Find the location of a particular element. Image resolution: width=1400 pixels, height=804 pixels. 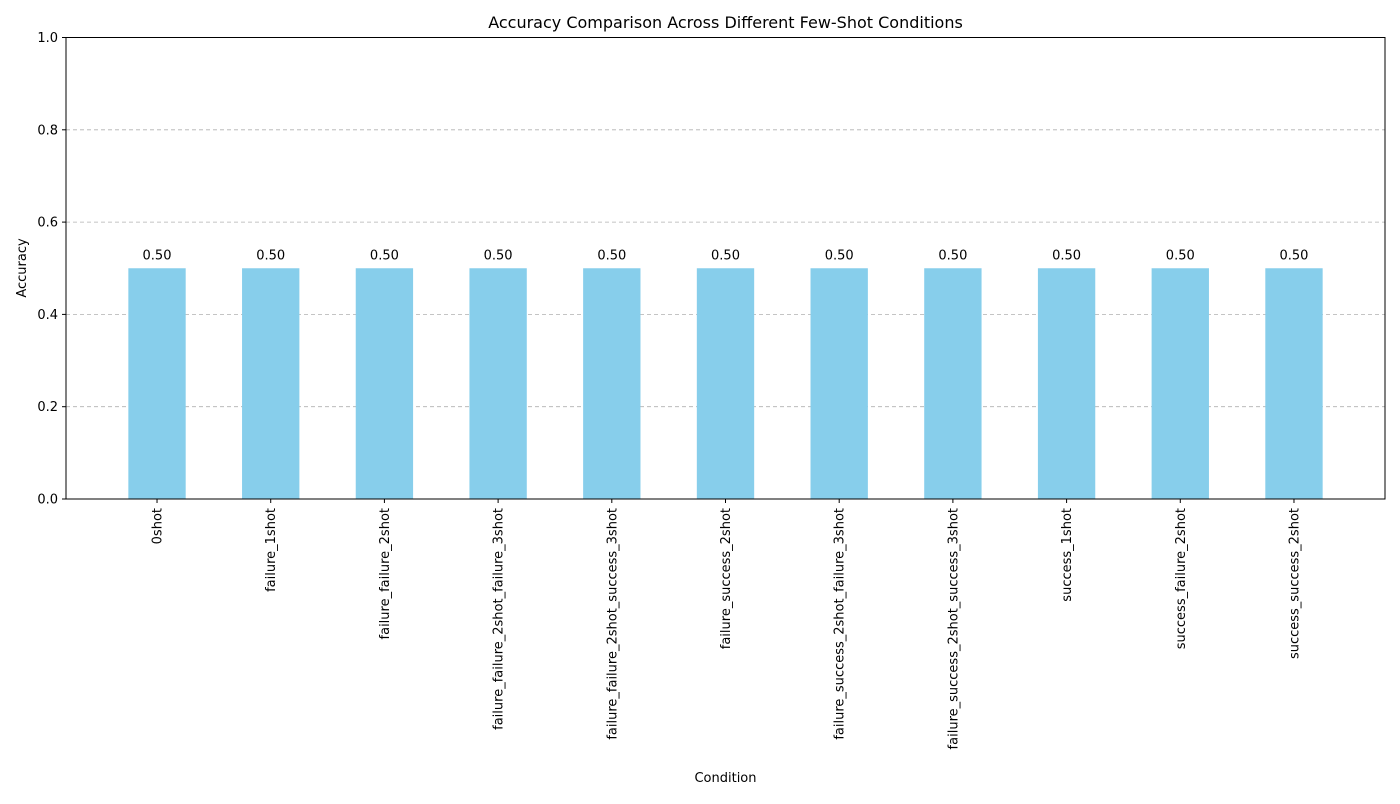

bar-success_1shot is located at coordinates (1066, 383).